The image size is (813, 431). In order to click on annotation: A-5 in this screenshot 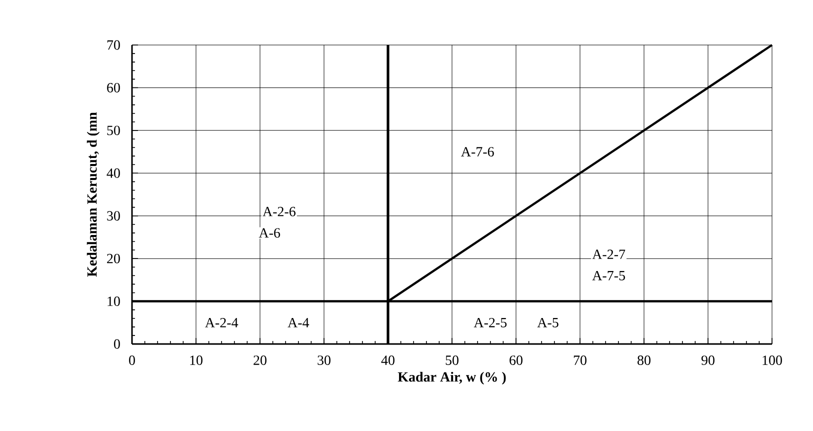, I will do `click(547, 323)`.